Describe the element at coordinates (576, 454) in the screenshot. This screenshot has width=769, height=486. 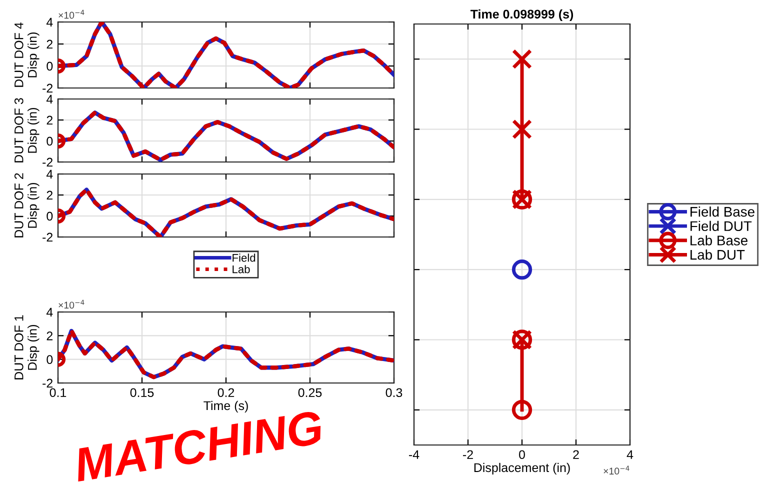
I see `x-tick-label: 2` at that location.